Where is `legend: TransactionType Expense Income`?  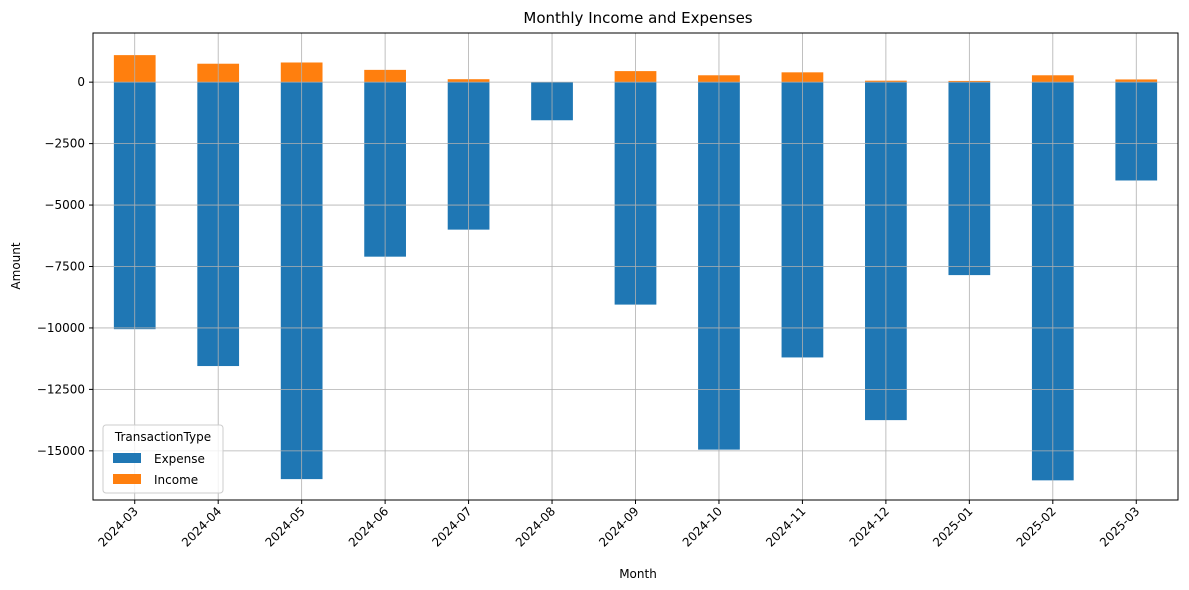
legend: TransactionType Expense Income is located at coordinates (163, 459).